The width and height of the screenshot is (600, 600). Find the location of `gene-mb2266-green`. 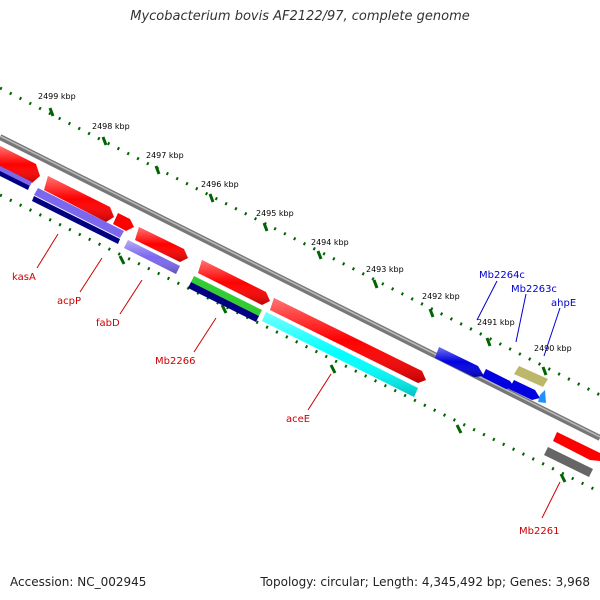

gene-mb2266-green is located at coordinates (226, 296).